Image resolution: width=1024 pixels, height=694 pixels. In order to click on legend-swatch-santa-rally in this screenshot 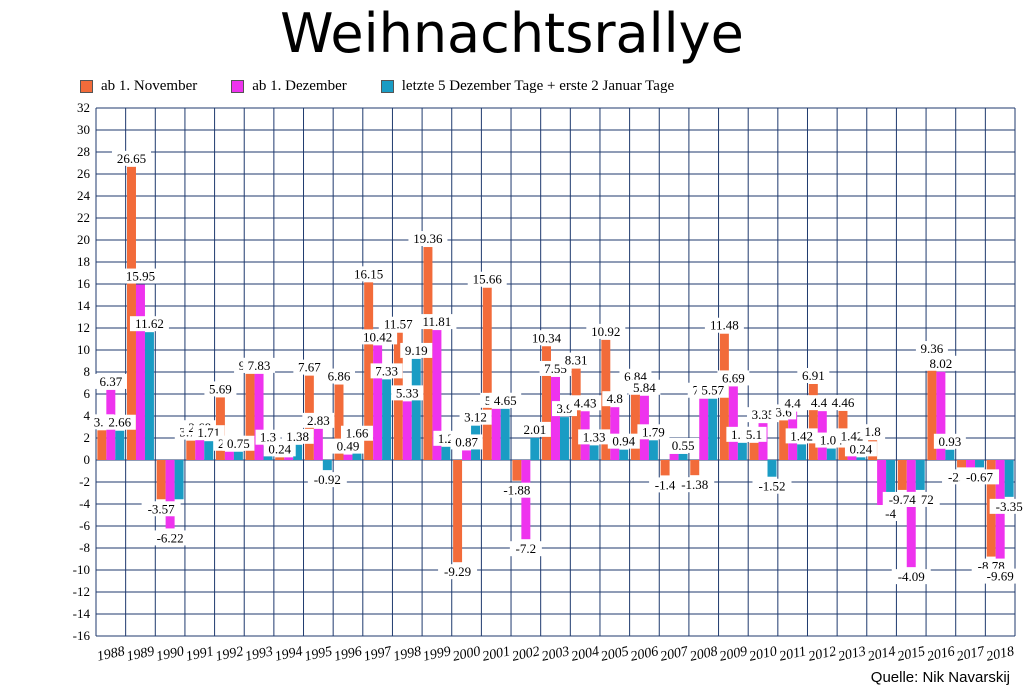, I will do `click(387, 86)`.